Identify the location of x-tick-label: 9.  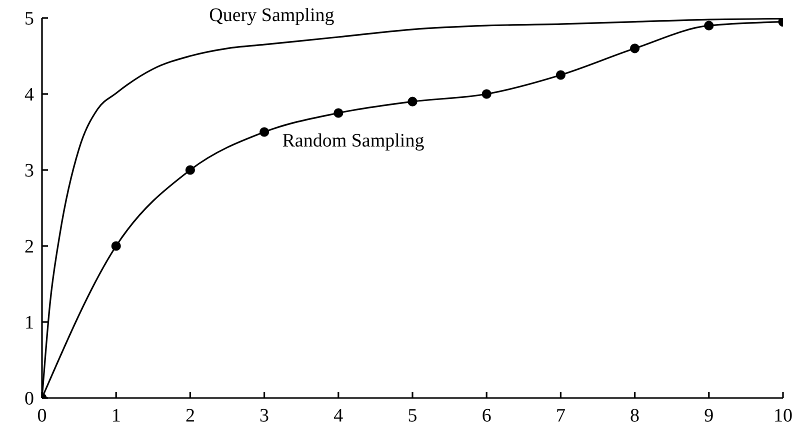
(709, 415).